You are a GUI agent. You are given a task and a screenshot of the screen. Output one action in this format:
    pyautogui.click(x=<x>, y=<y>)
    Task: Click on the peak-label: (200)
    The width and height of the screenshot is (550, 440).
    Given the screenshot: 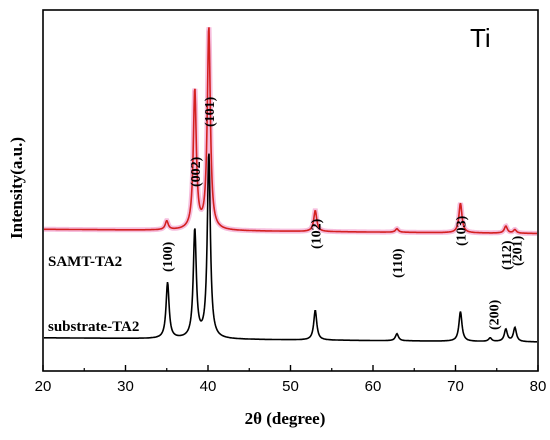 What is the action you would take?
    pyautogui.click(x=494, y=314)
    